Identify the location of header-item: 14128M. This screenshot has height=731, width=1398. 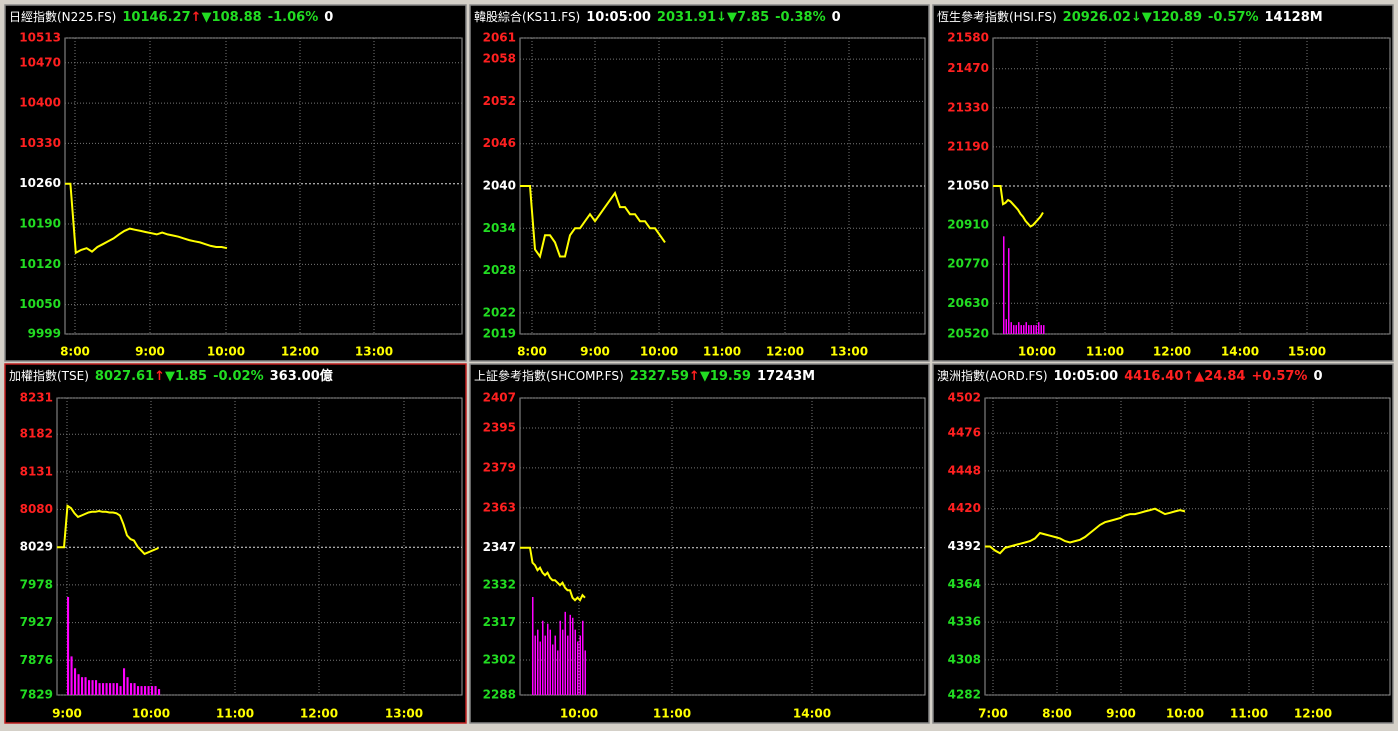
(1294, 17).